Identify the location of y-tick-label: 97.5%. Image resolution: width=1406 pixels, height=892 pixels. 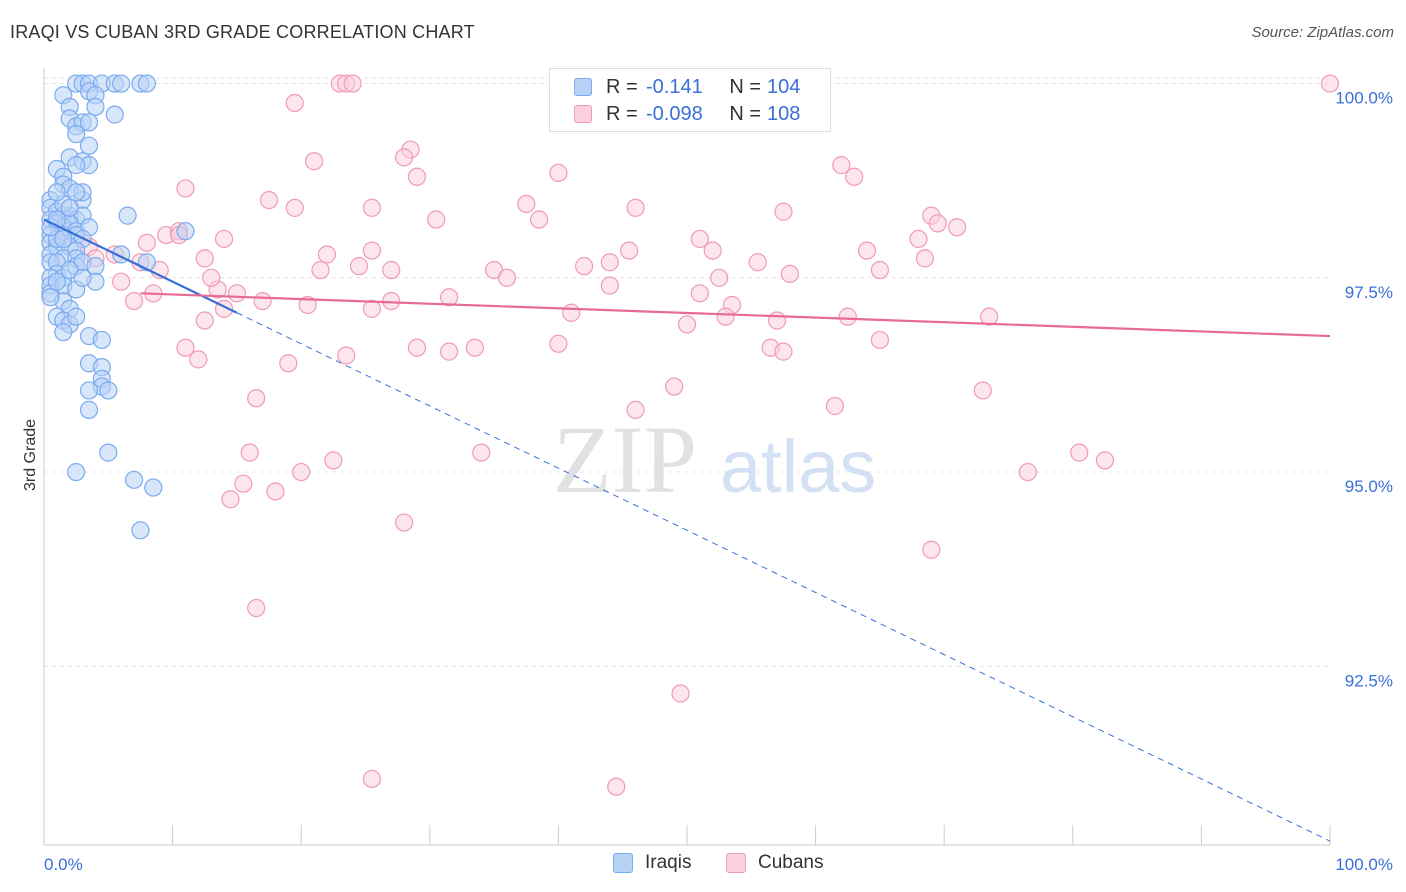
(1369, 292).